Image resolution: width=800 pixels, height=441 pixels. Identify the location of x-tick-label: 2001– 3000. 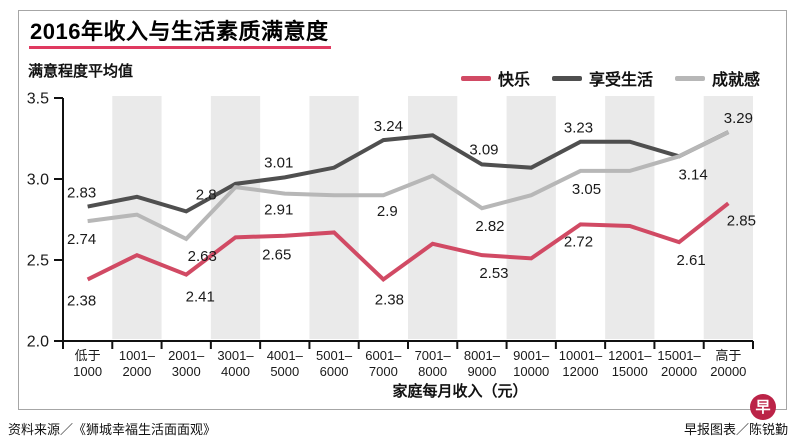
(186, 363).